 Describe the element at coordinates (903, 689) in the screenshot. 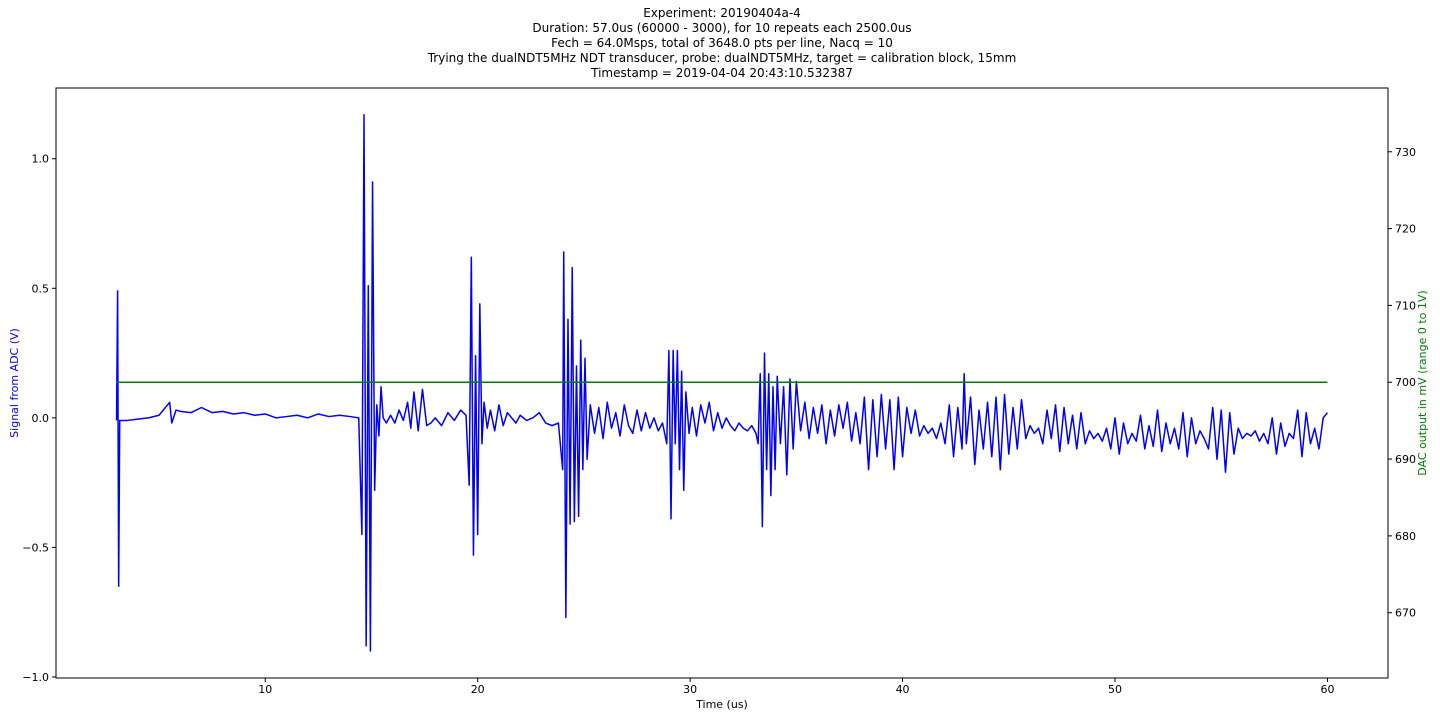

I see `x-tick-label: 40` at that location.